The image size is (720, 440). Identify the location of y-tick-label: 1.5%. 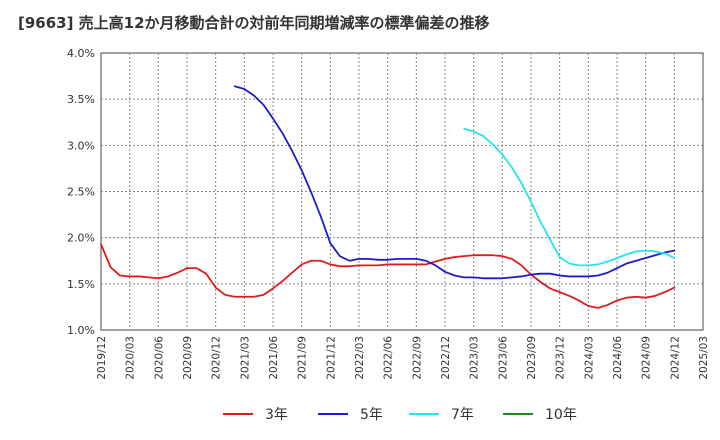
(81, 284).